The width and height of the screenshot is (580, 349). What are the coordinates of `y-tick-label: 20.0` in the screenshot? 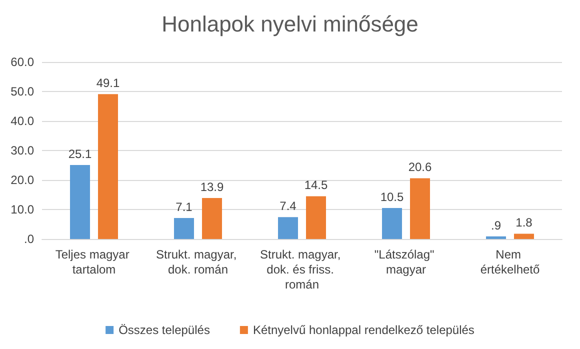 It's located at (22, 180).